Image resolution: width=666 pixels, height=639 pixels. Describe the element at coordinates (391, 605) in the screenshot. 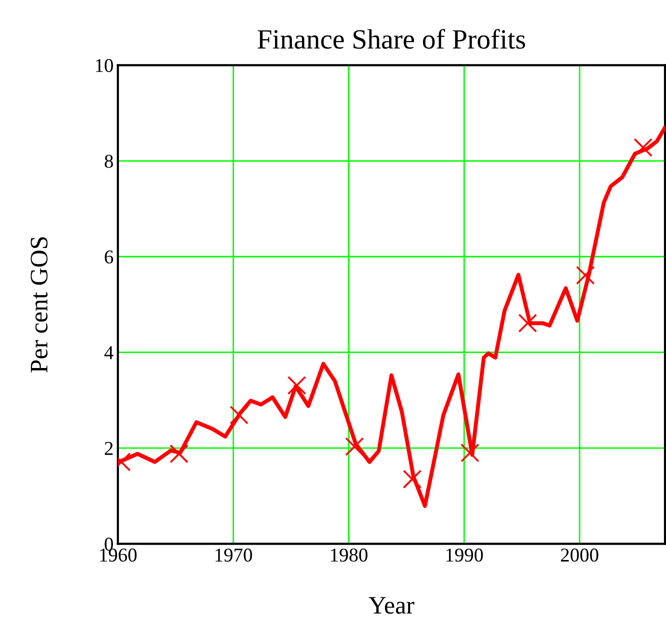

I see `x-axis-title: Year` at that location.